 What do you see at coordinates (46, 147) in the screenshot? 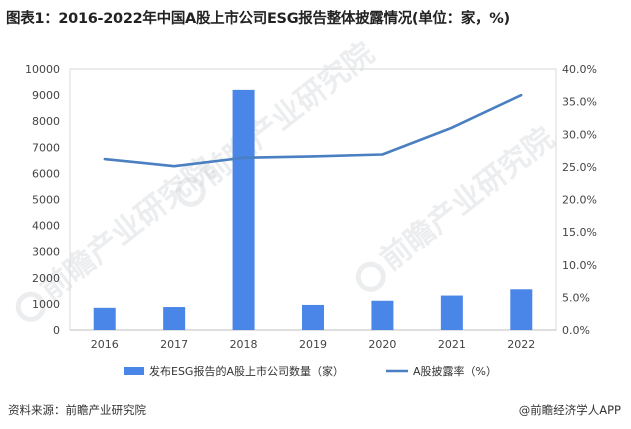
I see `left-tick-label: 7000` at bounding box center [46, 147].